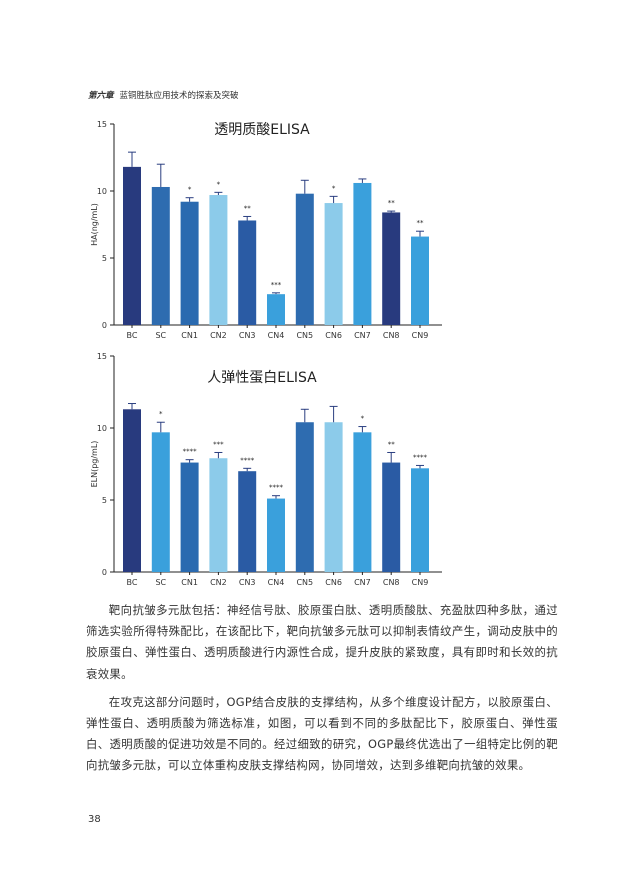 The image size is (640, 891). What do you see at coordinates (276, 285) in the screenshot?
I see `significance-CN4: ***` at bounding box center [276, 285].